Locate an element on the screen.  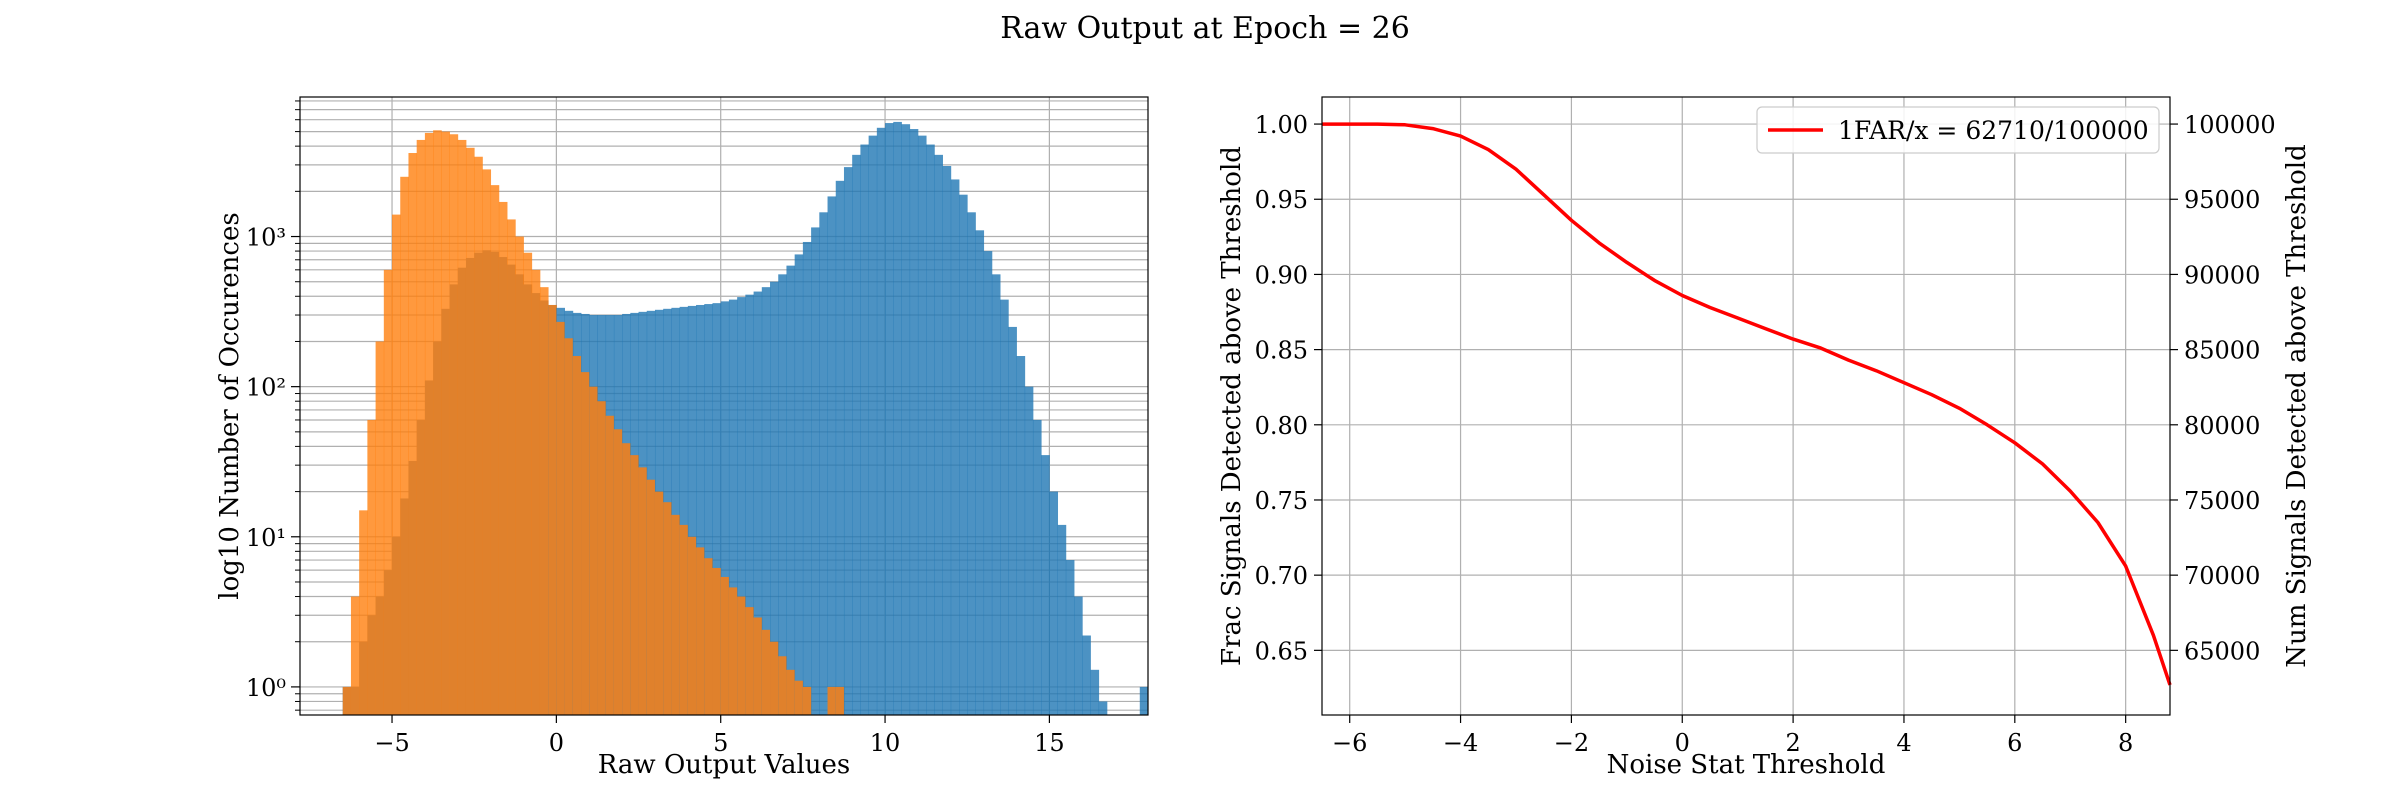
detection-x-tick-label: 0 is located at coordinates (1682, 743).